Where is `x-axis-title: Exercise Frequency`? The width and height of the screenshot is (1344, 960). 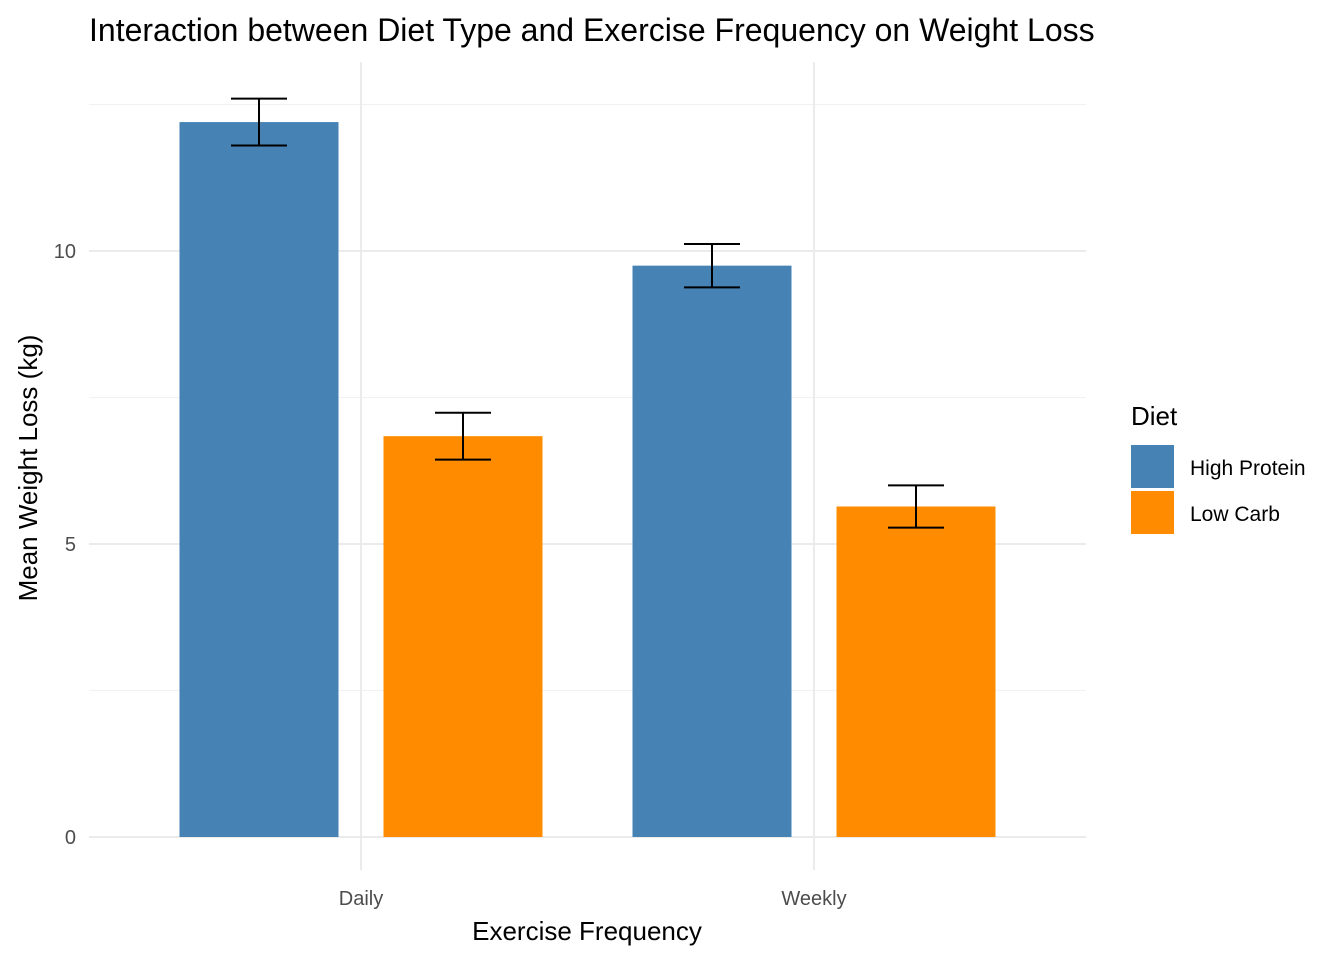
x-axis-title: Exercise Frequency is located at coordinates (587, 931).